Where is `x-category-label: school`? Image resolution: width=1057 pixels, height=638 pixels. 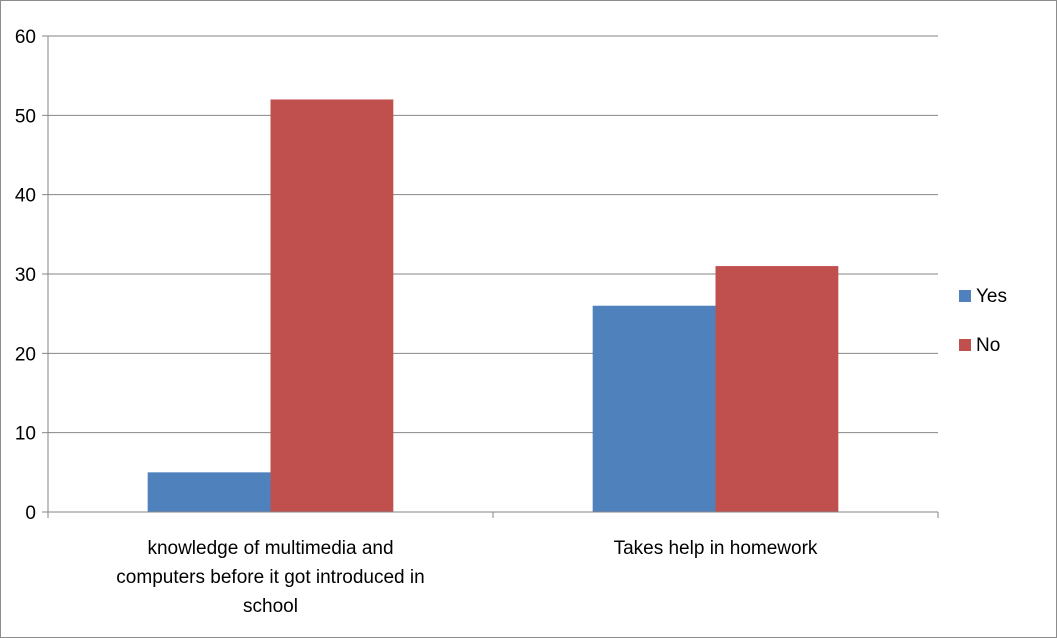 x-category-label: school is located at coordinates (270, 606).